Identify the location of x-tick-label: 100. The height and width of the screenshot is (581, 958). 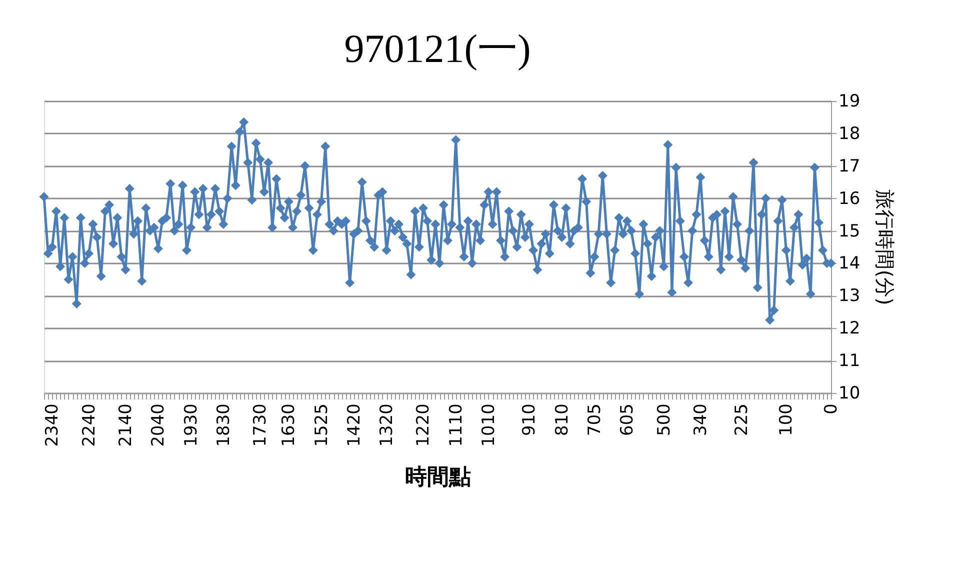
(786, 420).